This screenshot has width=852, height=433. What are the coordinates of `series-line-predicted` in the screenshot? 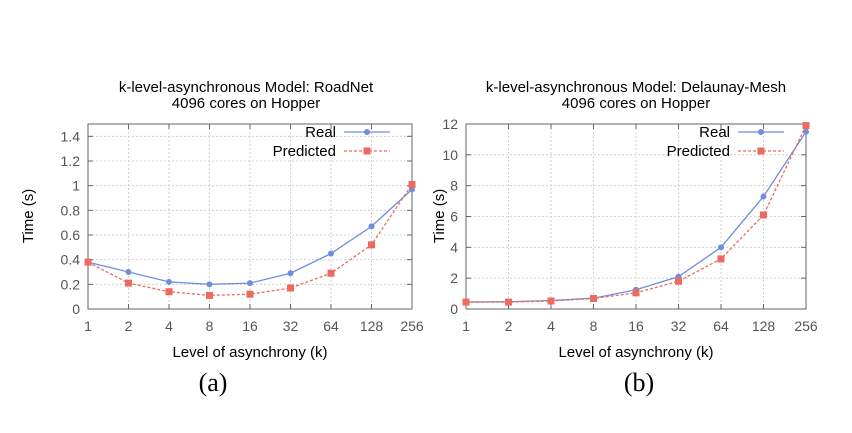 It's located at (250, 240).